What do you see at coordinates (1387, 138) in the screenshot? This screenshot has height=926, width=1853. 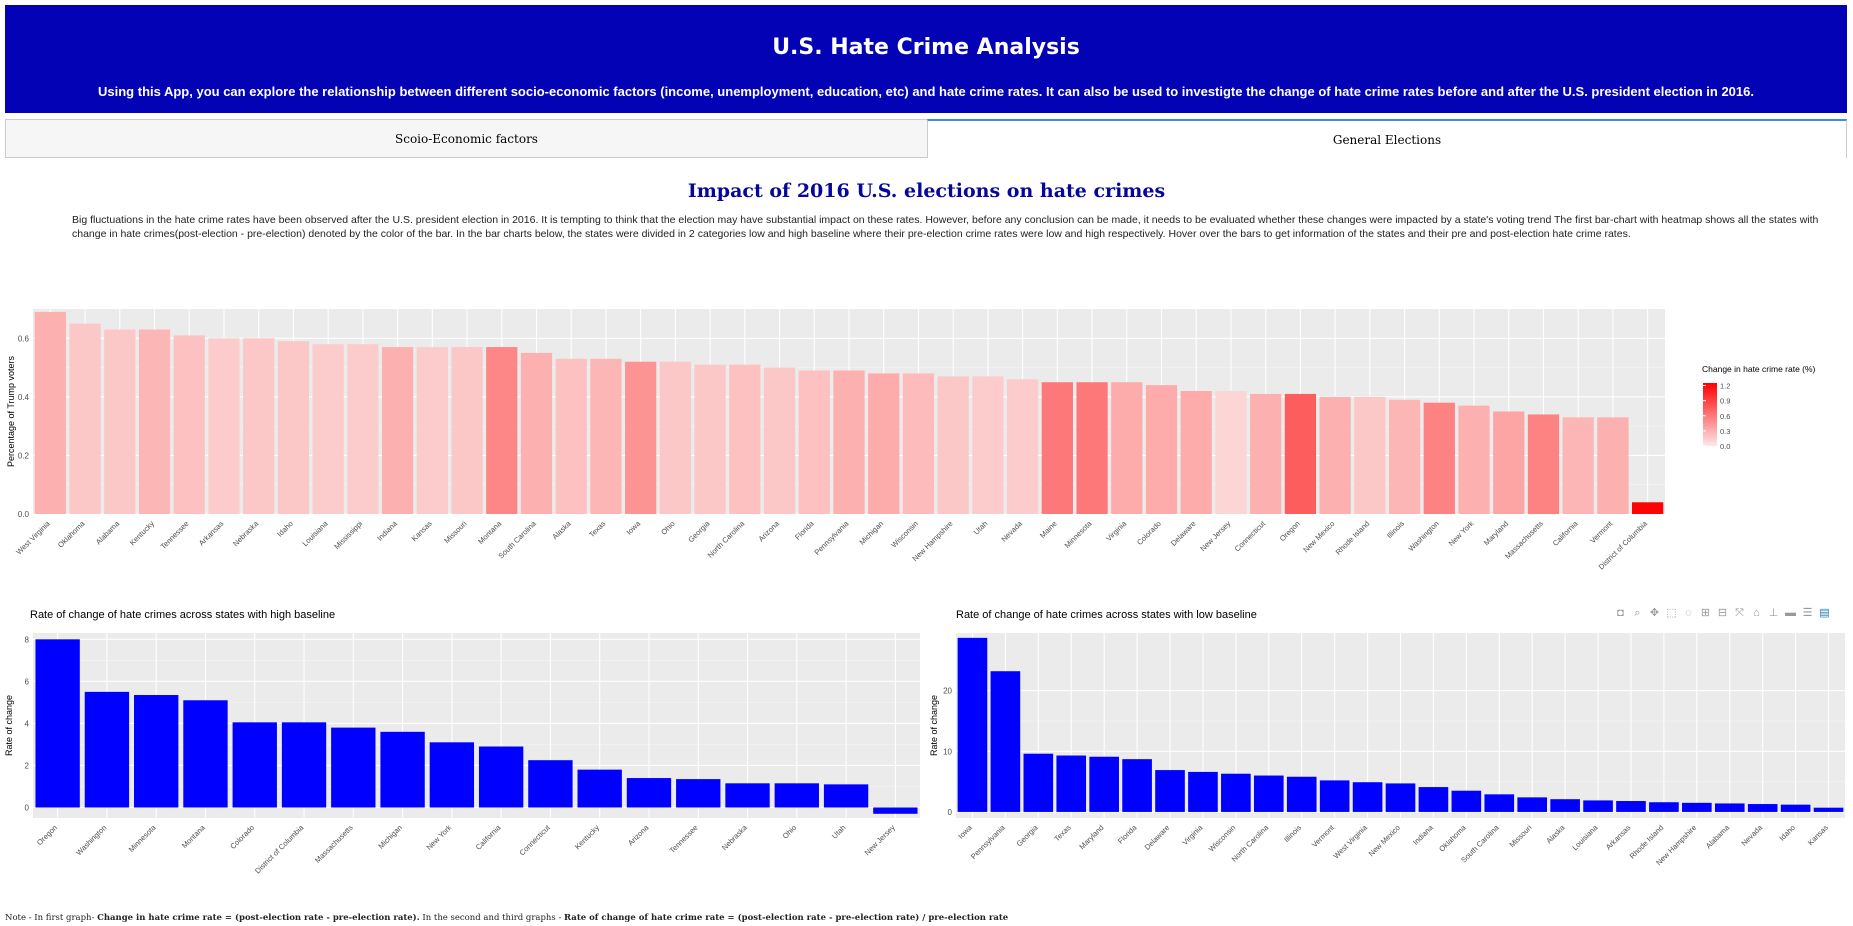 I see `tab-general-elections: General Elections` at bounding box center [1387, 138].